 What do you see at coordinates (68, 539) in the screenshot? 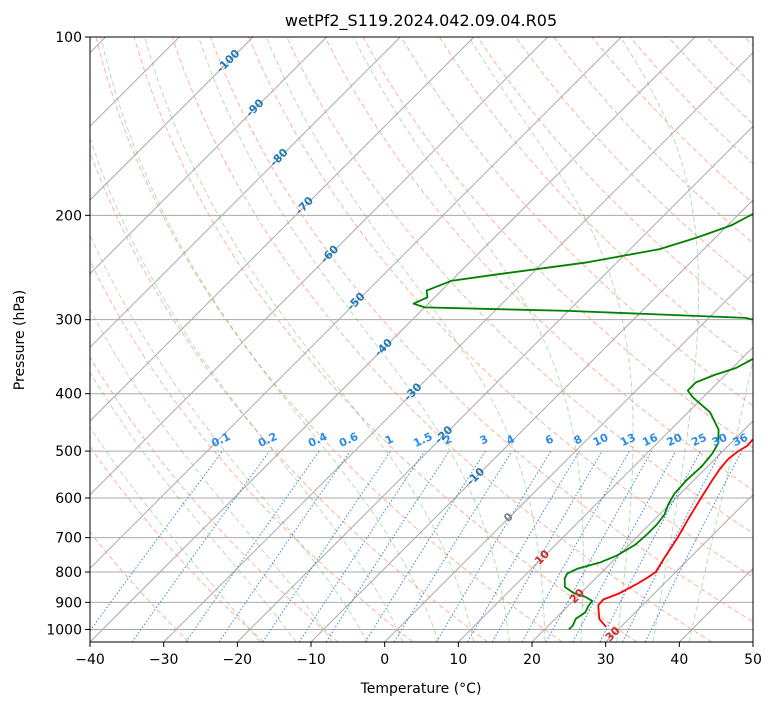
I see `y-tick-label: 700` at bounding box center [68, 539].